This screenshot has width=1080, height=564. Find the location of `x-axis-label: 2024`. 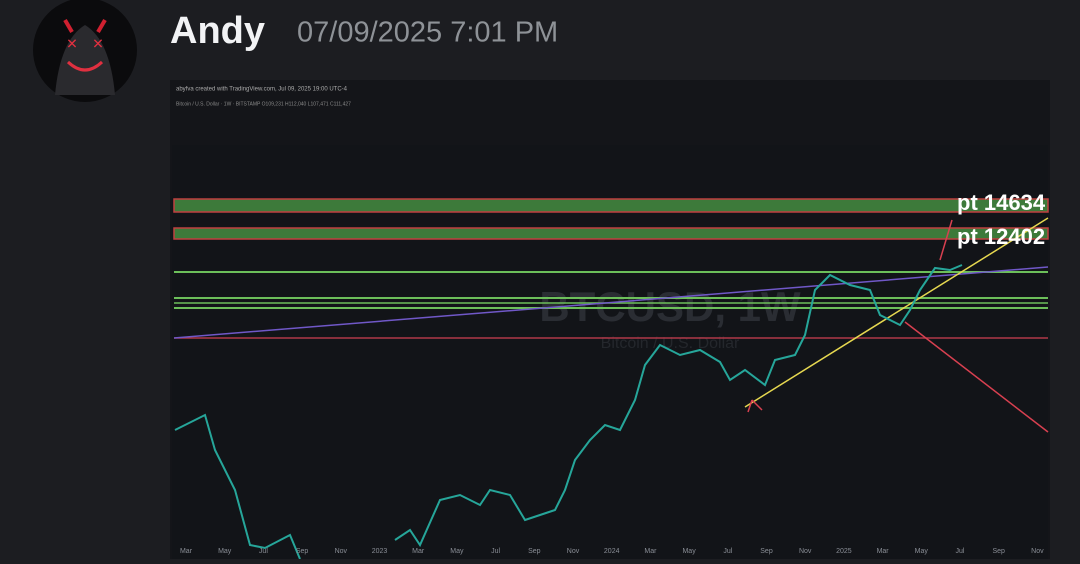

x-axis-label: 2024 is located at coordinates (612, 551).